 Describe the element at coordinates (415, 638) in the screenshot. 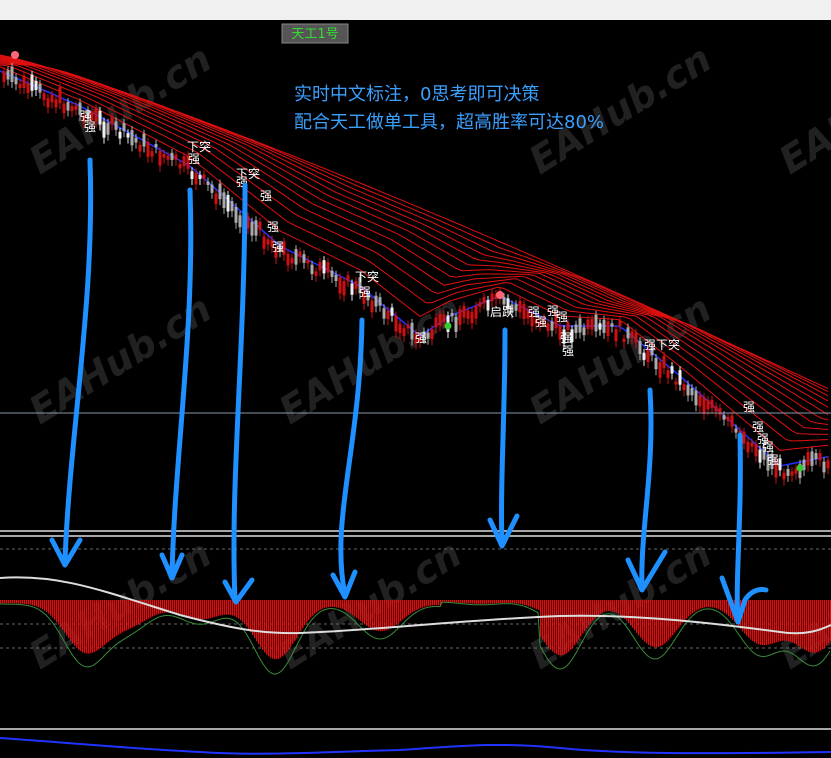

I see `hist-outline` at that location.